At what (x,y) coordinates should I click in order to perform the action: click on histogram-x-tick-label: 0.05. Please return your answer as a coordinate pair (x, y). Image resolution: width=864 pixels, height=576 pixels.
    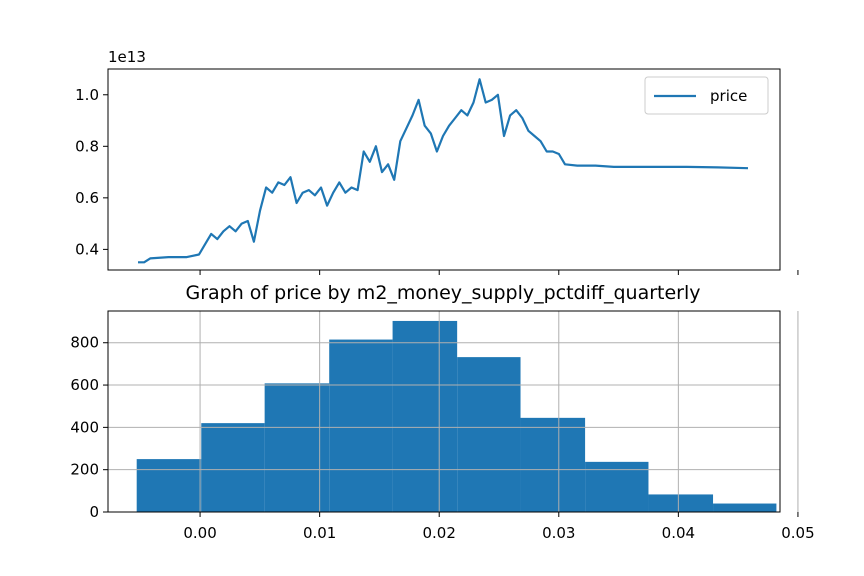
    Looking at the image, I should click on (797, 533).